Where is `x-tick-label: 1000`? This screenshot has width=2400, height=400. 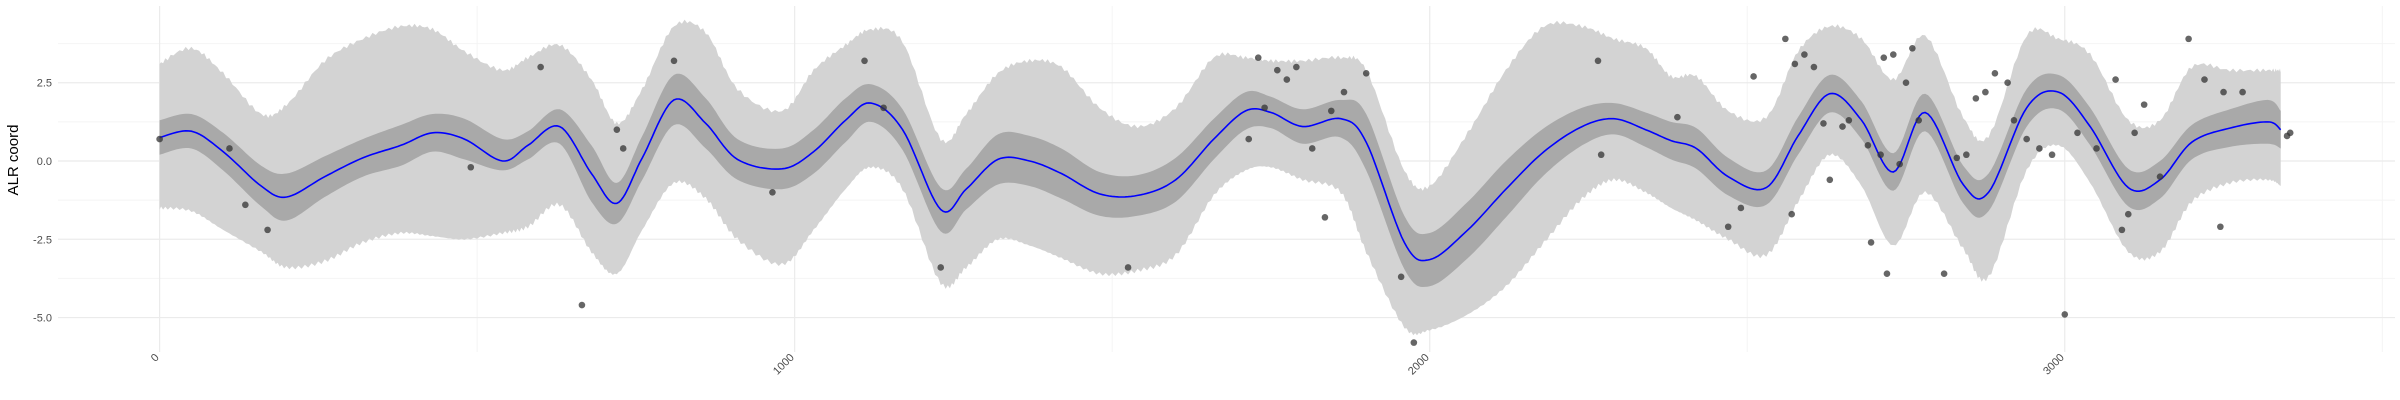
x-tick-label: 1000 is located at coordinates (784, 365).